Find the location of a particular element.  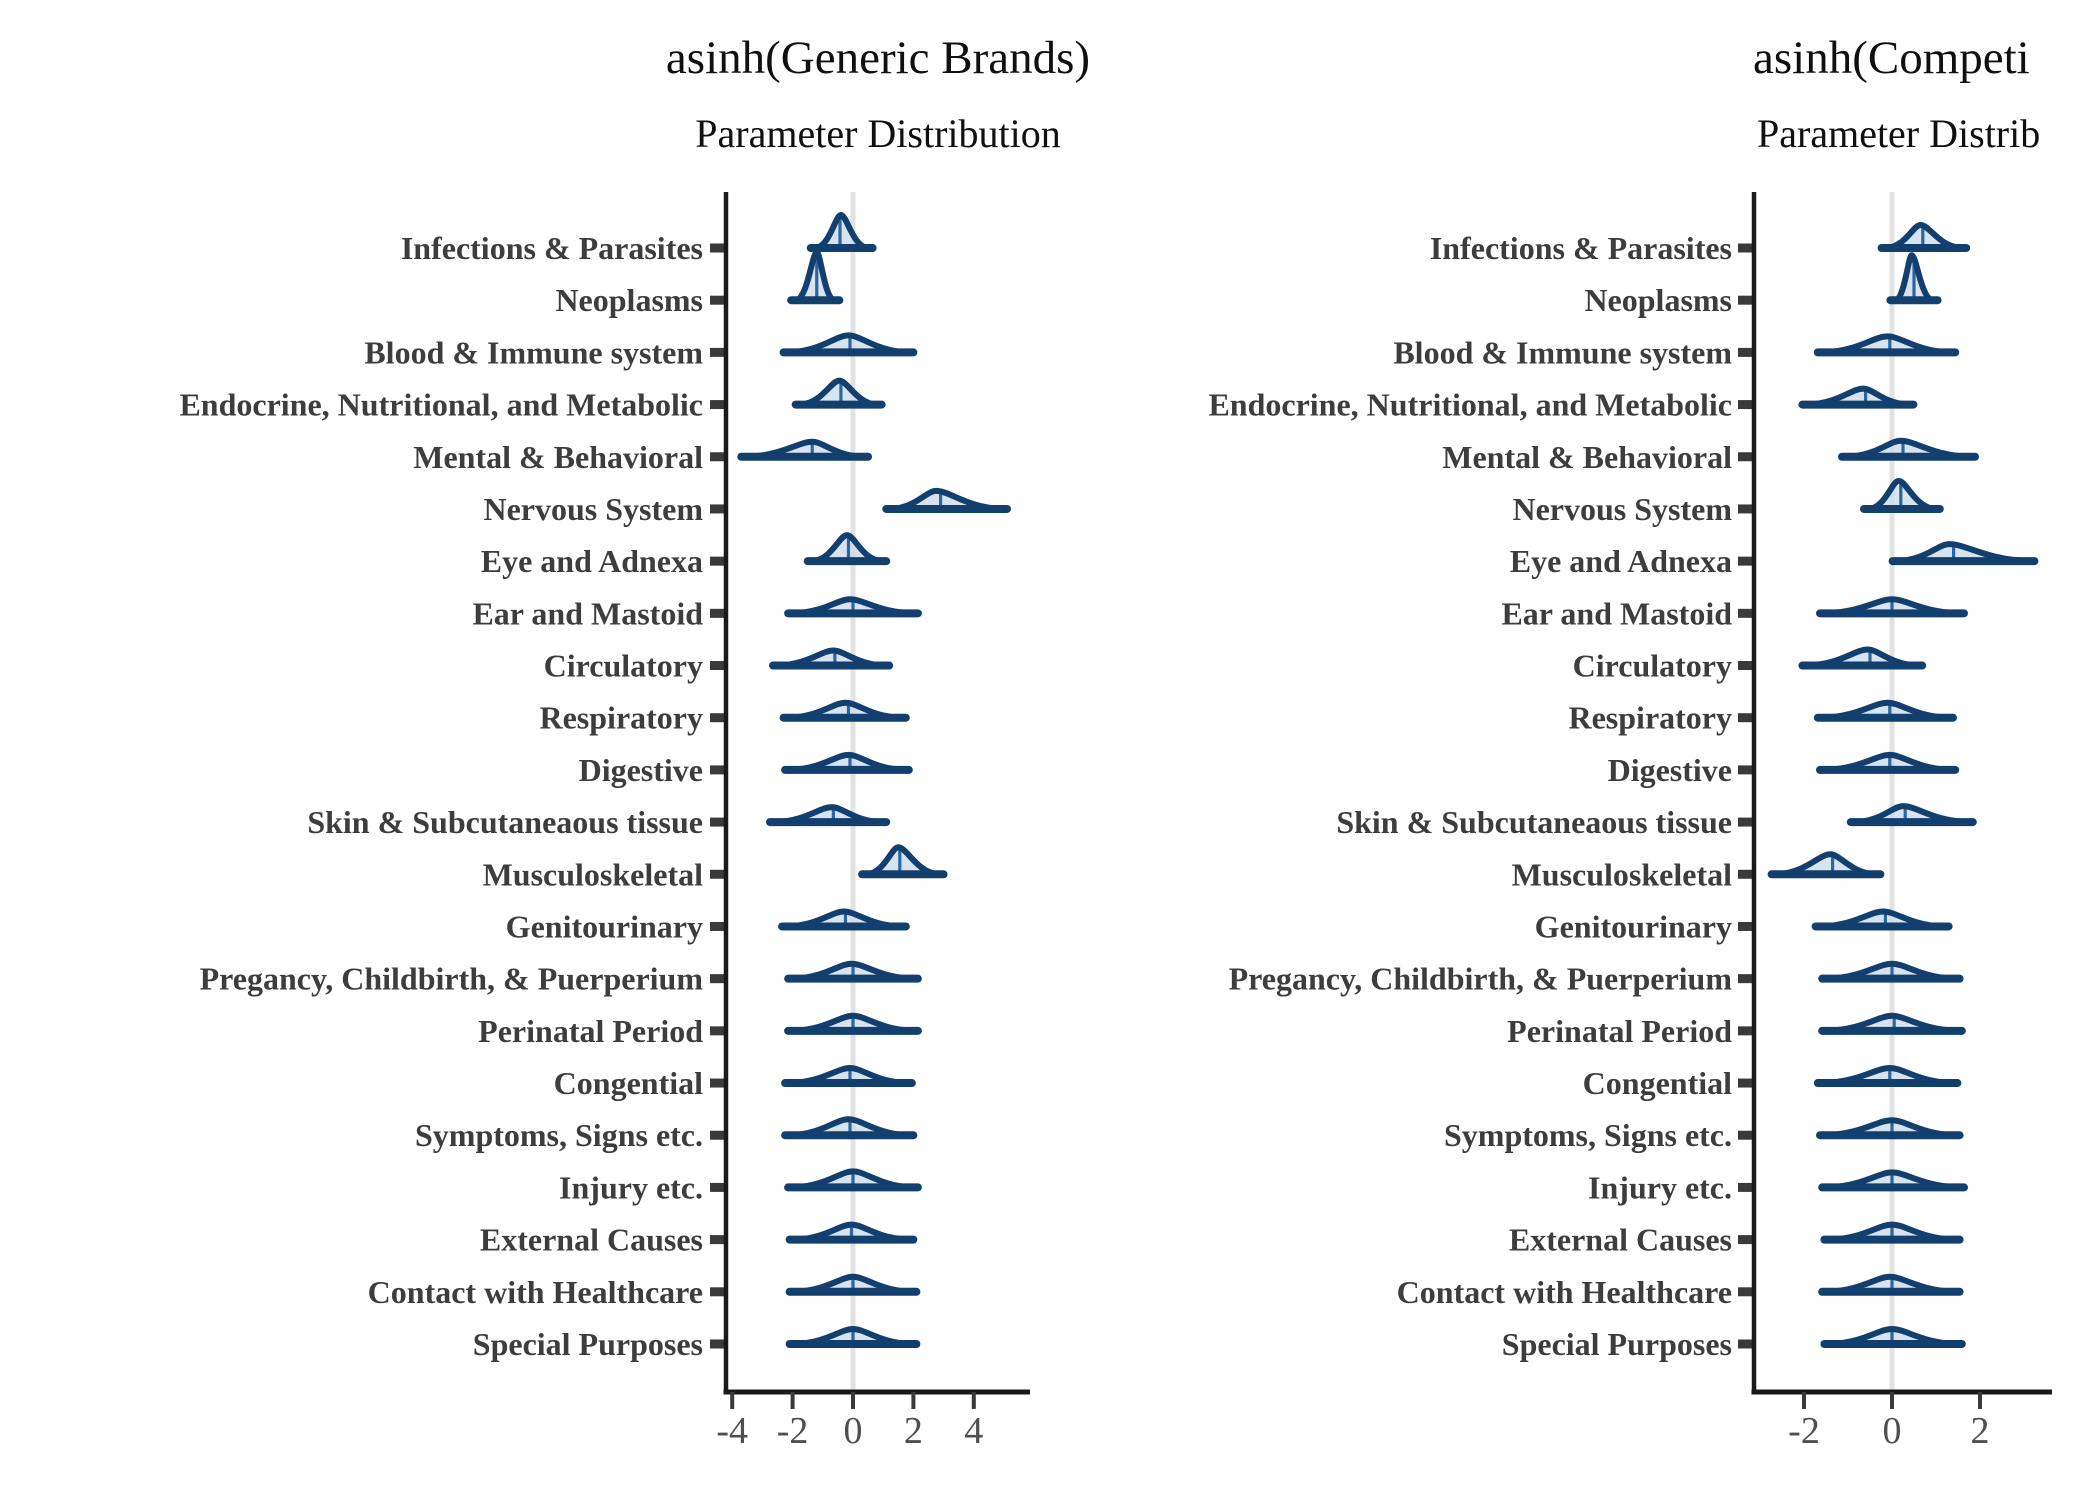

category-label: Symptoms, Signs etc. is located at coordinates (1588, 1135).